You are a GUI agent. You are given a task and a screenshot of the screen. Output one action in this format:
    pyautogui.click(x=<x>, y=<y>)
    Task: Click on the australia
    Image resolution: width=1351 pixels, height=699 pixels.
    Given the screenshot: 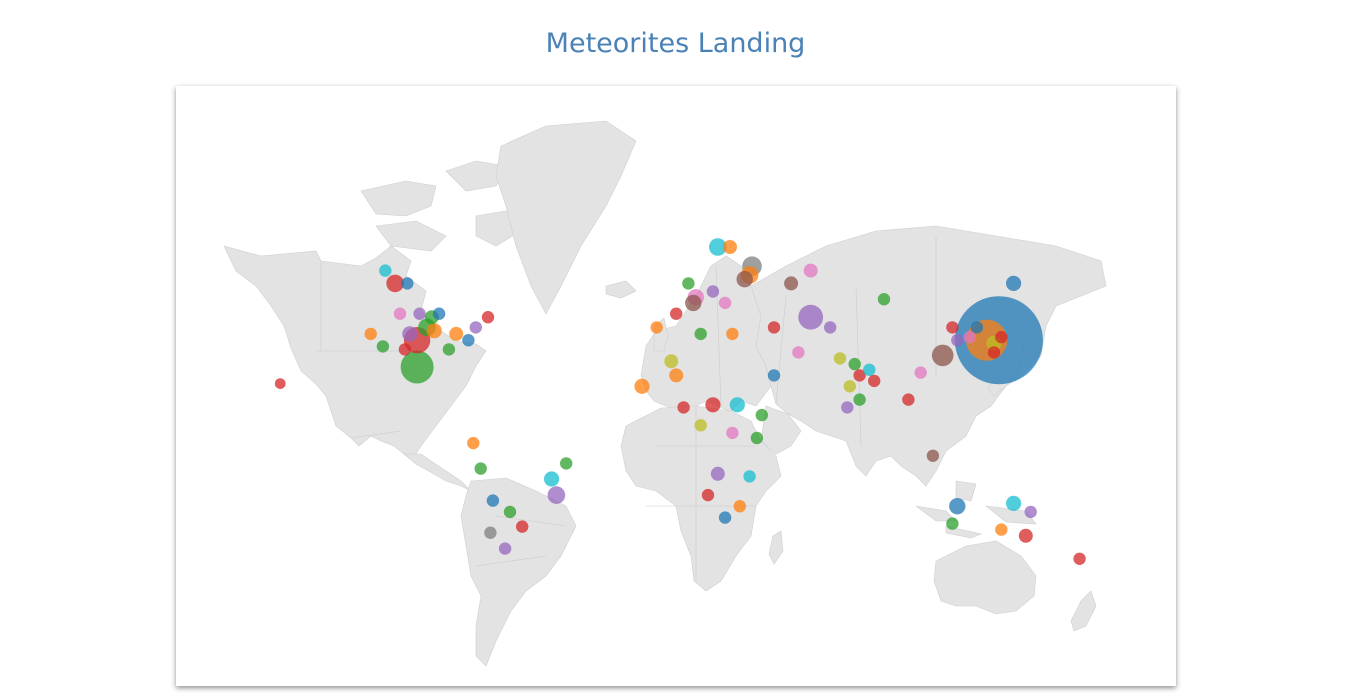 What is the action you would take?
    pyautogui.click(x=985, y=577)
    